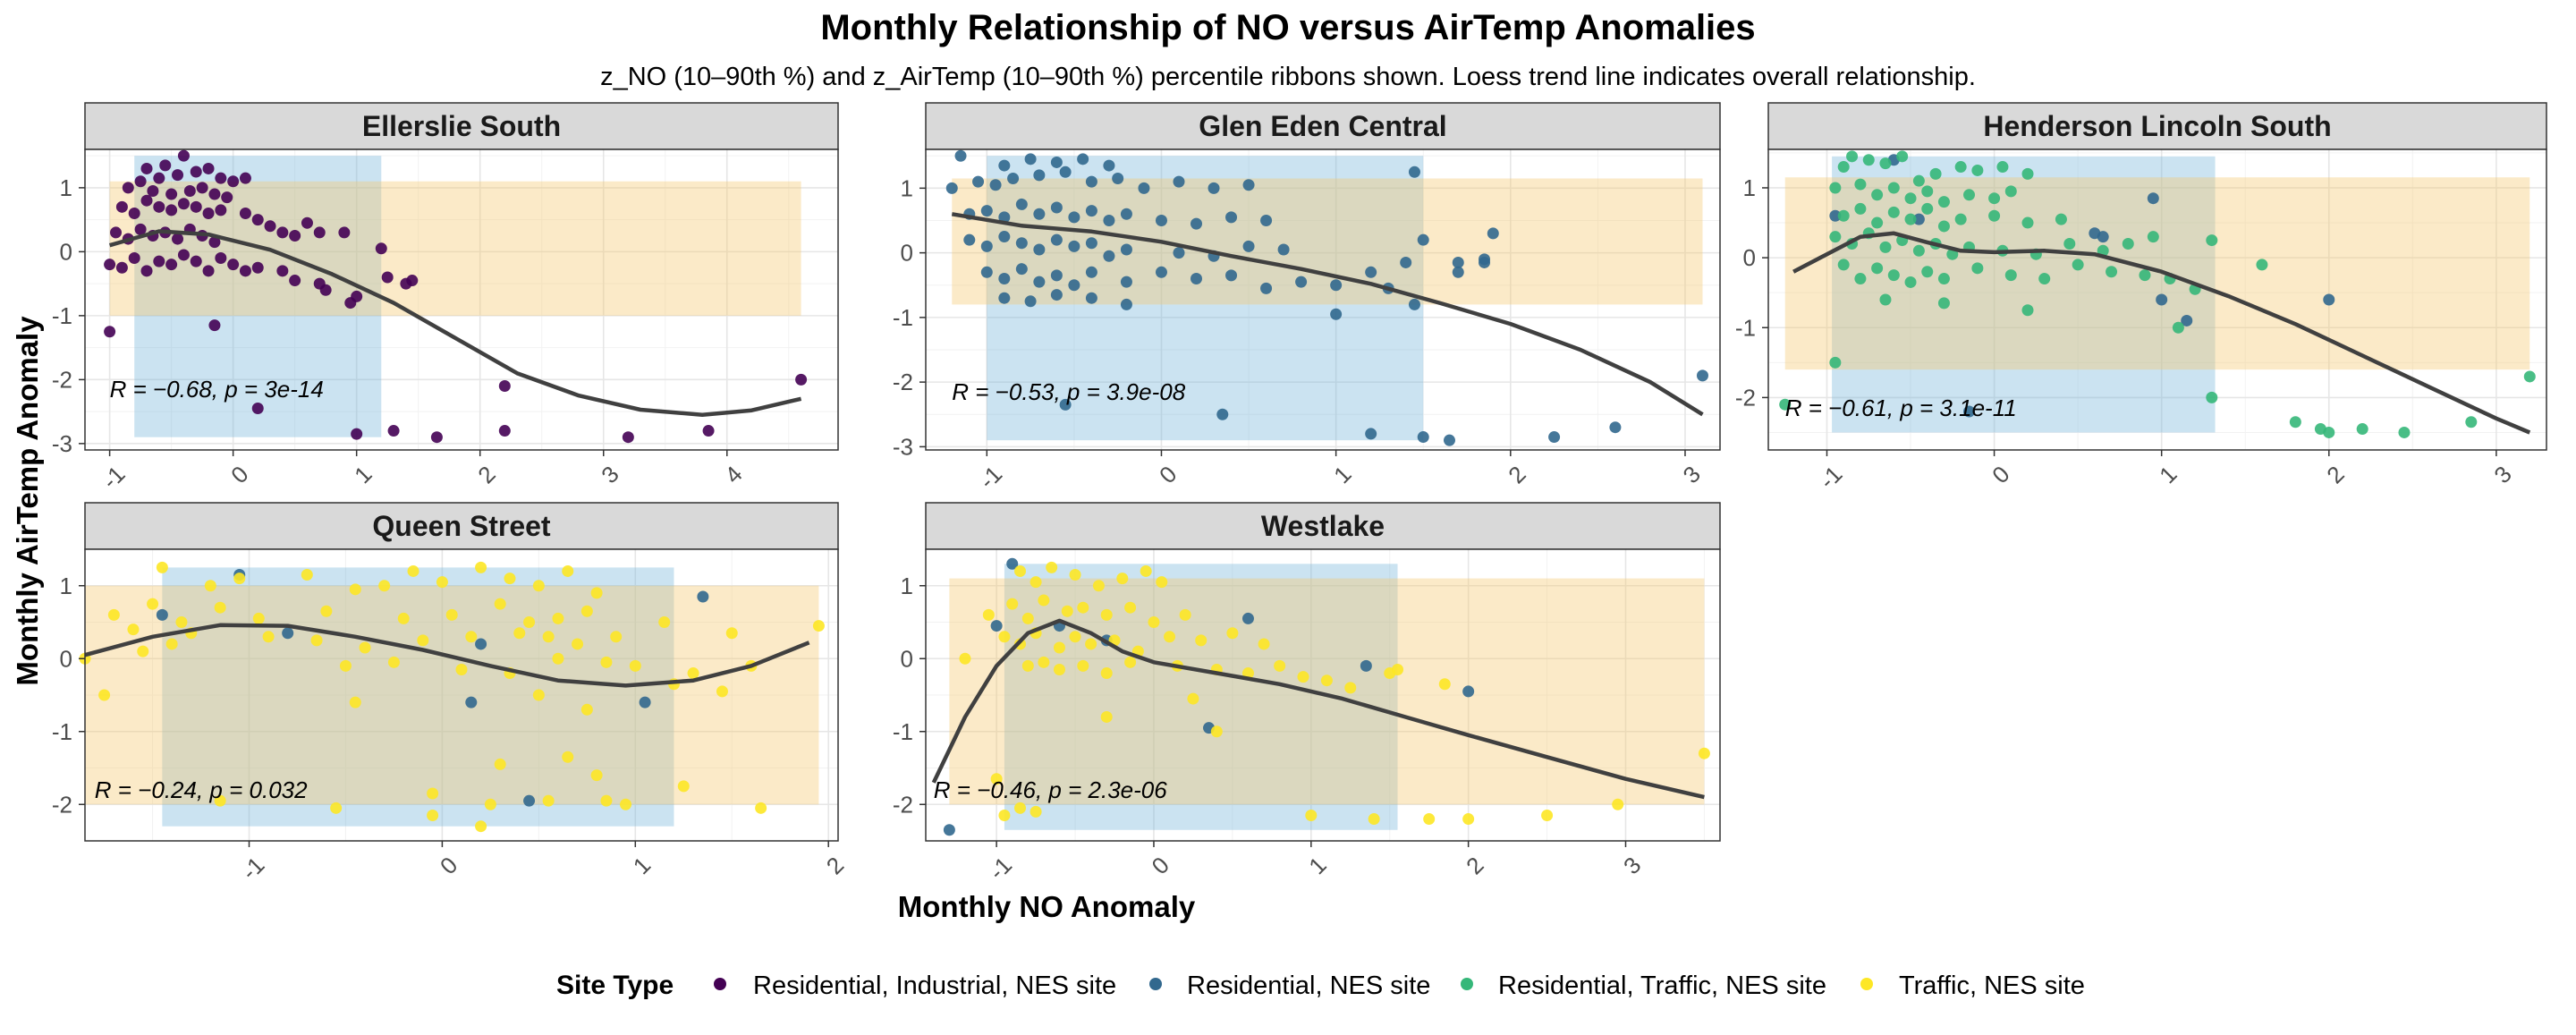  Describe the element at coordinates (1992, 986) in the screenshot. I see `legend-label-3: Traffic, NES site` at that location.